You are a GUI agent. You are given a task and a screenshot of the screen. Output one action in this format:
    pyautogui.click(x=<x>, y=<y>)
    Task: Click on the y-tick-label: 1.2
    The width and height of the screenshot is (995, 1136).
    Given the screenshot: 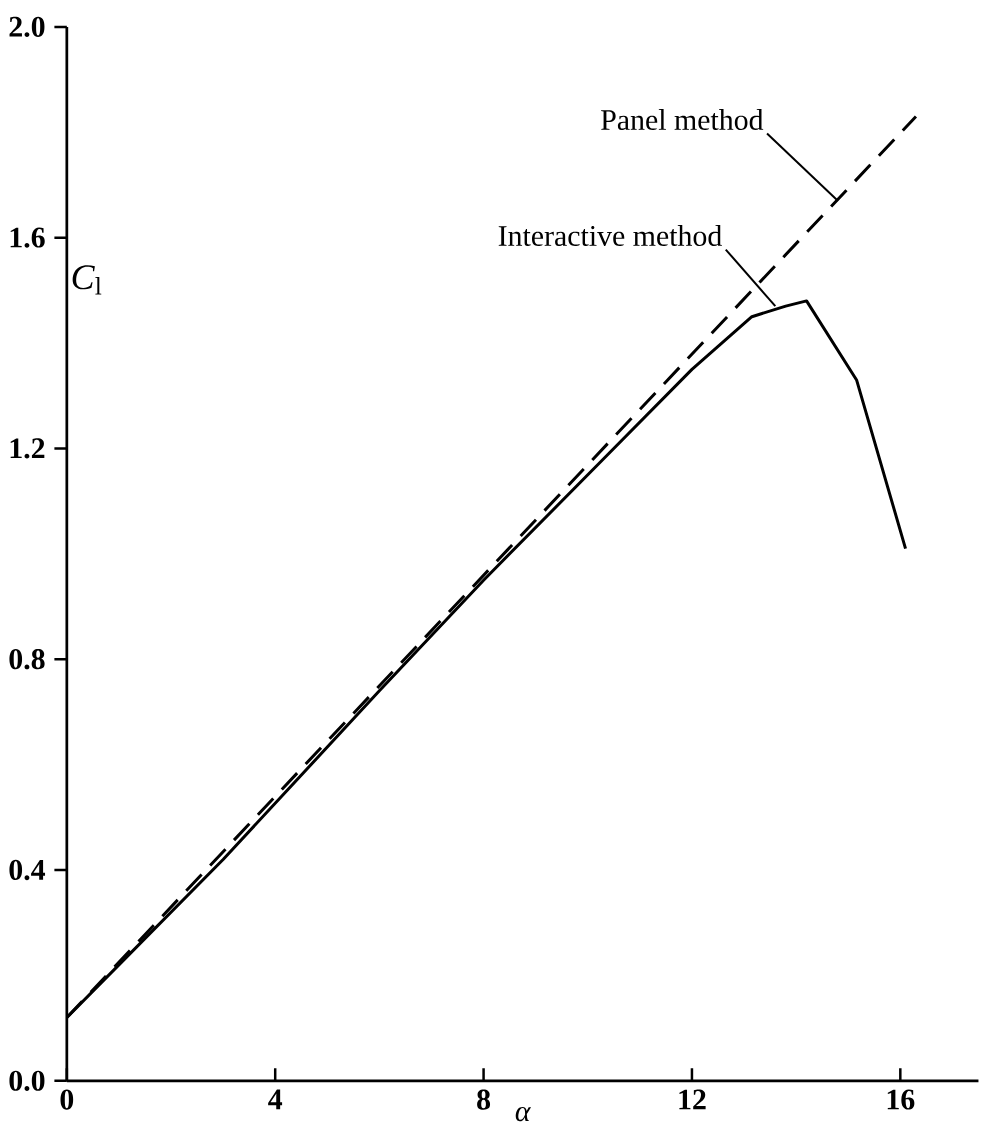 What is the action you would take?
    pyautogui.click(x=27, y=448)
    